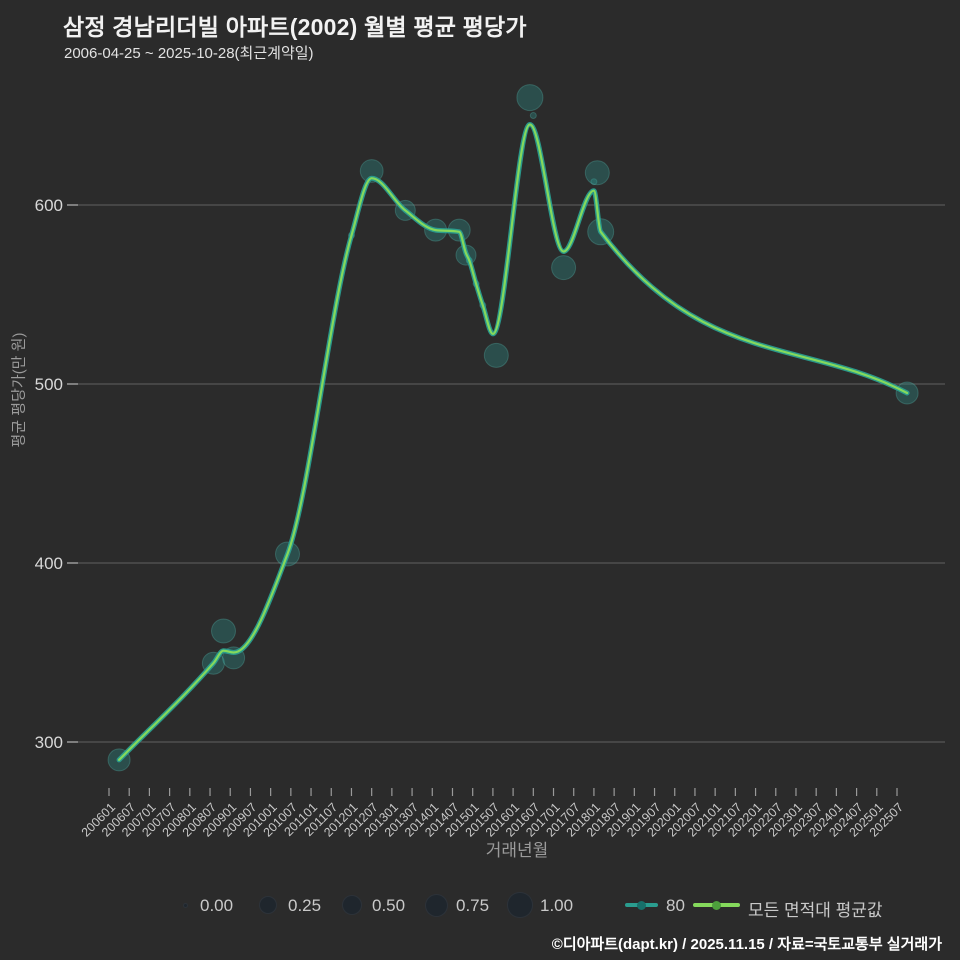 The height and width of the screenshot is (960, 960). Describe the element at coordinates (305, 905) in the screenshot. I see `bubble-size-label: 0.25` at that location.